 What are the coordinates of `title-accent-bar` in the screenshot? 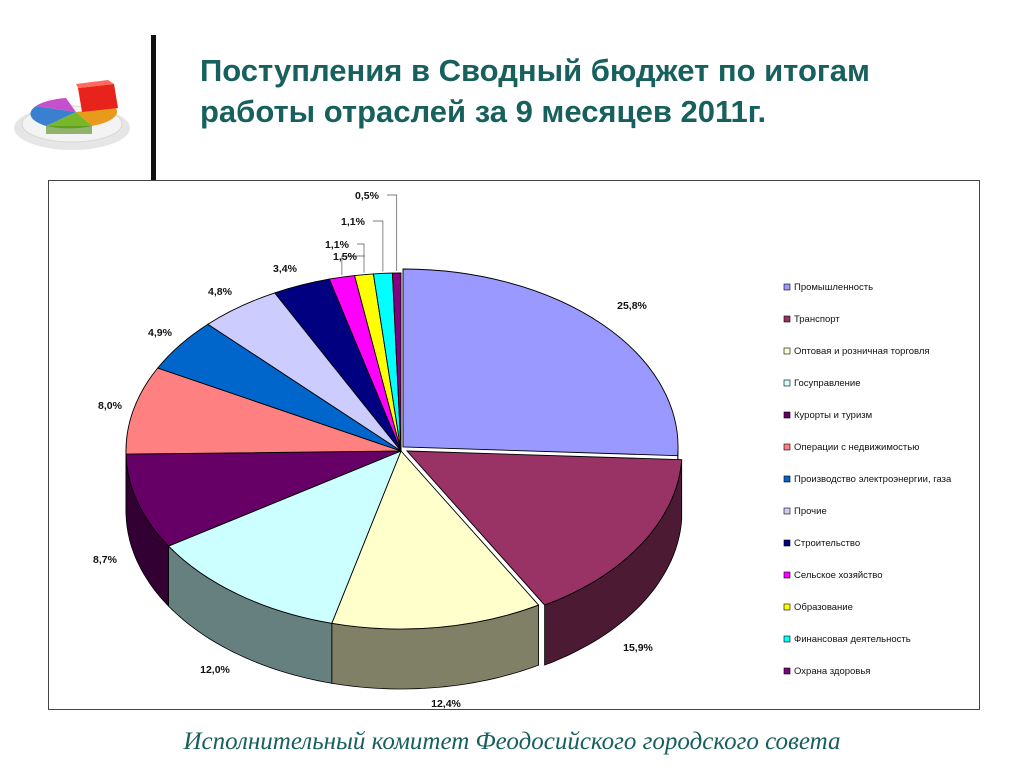 It's located at (153, 107).